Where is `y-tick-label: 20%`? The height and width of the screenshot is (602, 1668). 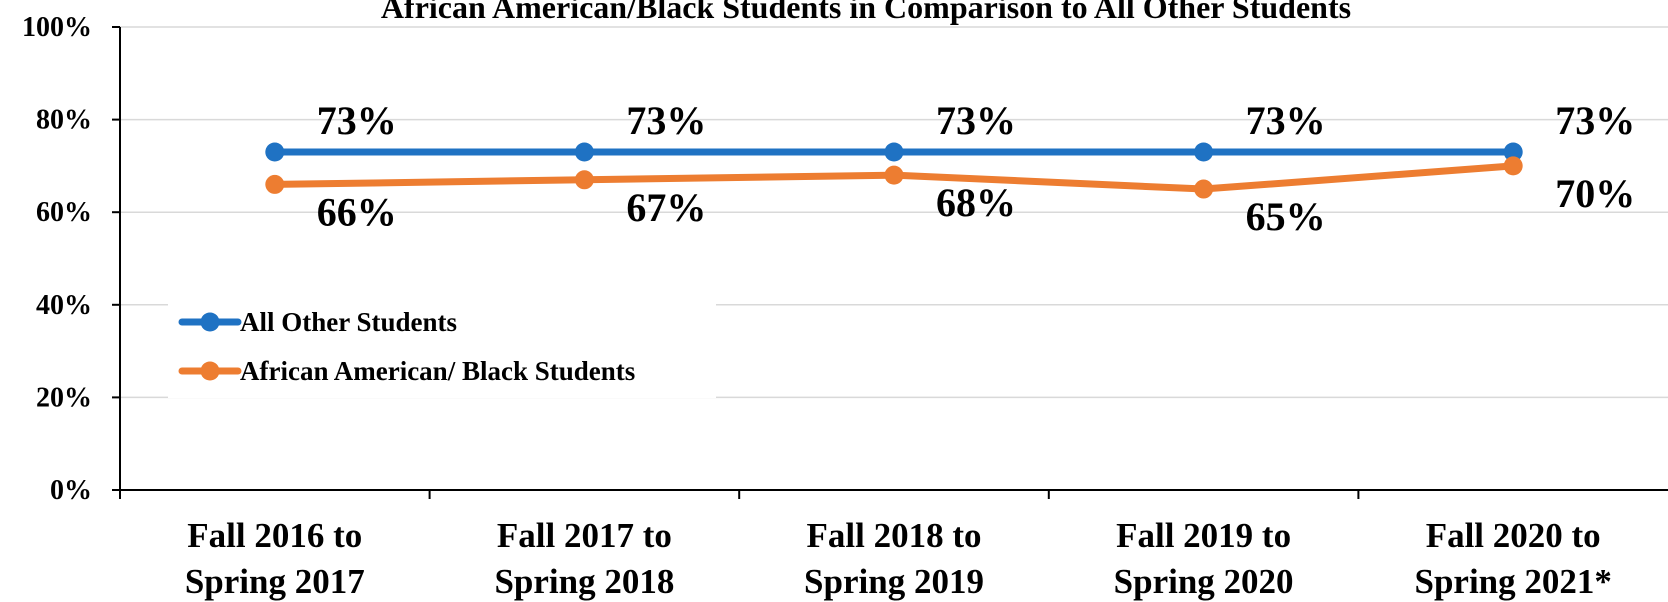 y-tick-label: 20% is located at coordinates (64, 397).